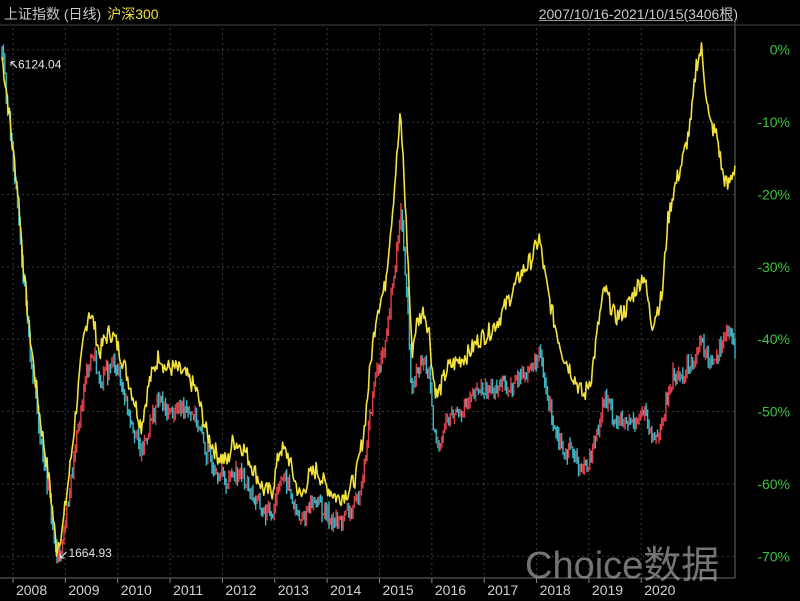 This screenshot has height=601, width=800. I want to click on x-tick-label: 2019, so click(607, 590).